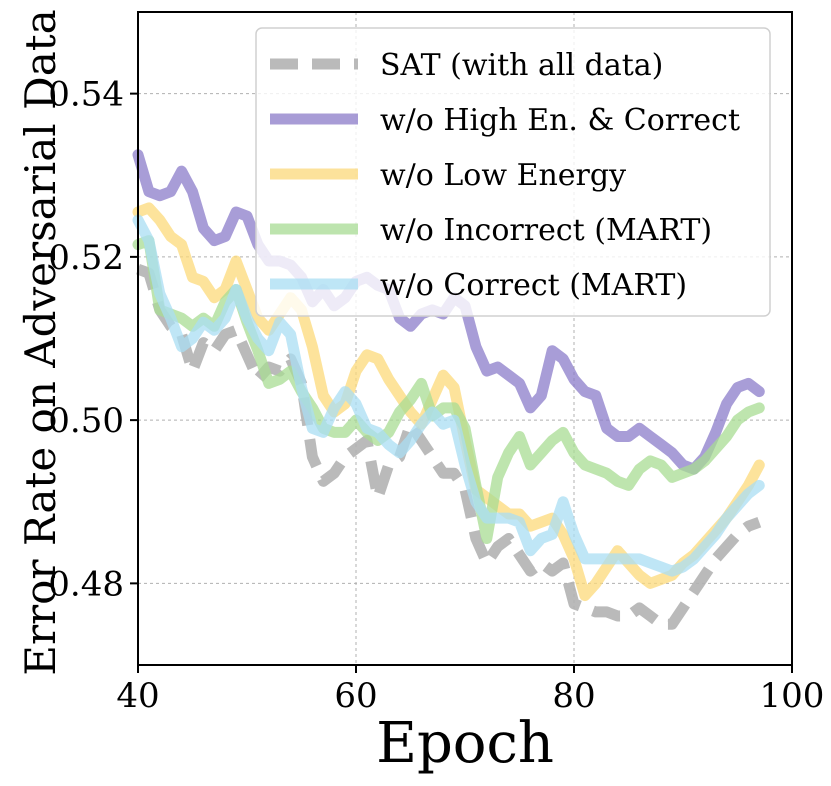  I want to click on legend-label-3: w/o Incorrect (MART), so click(546, 230).